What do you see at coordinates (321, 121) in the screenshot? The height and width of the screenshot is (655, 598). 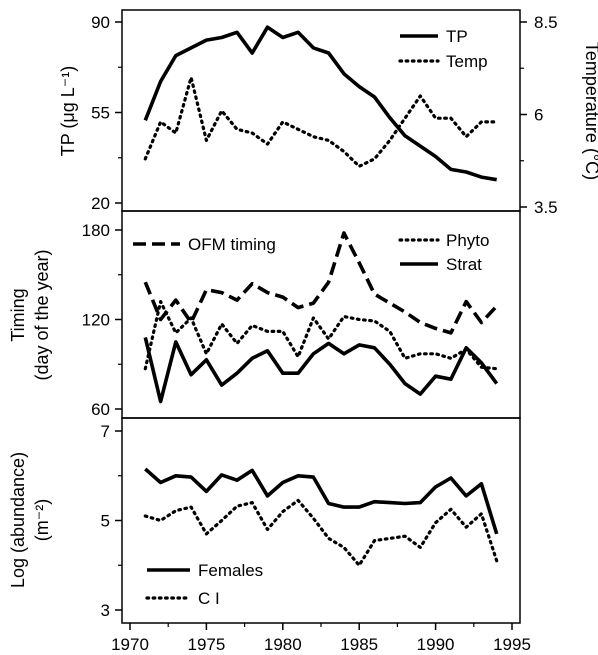 I see `series-temp-line` at bounding box center [321, 121].